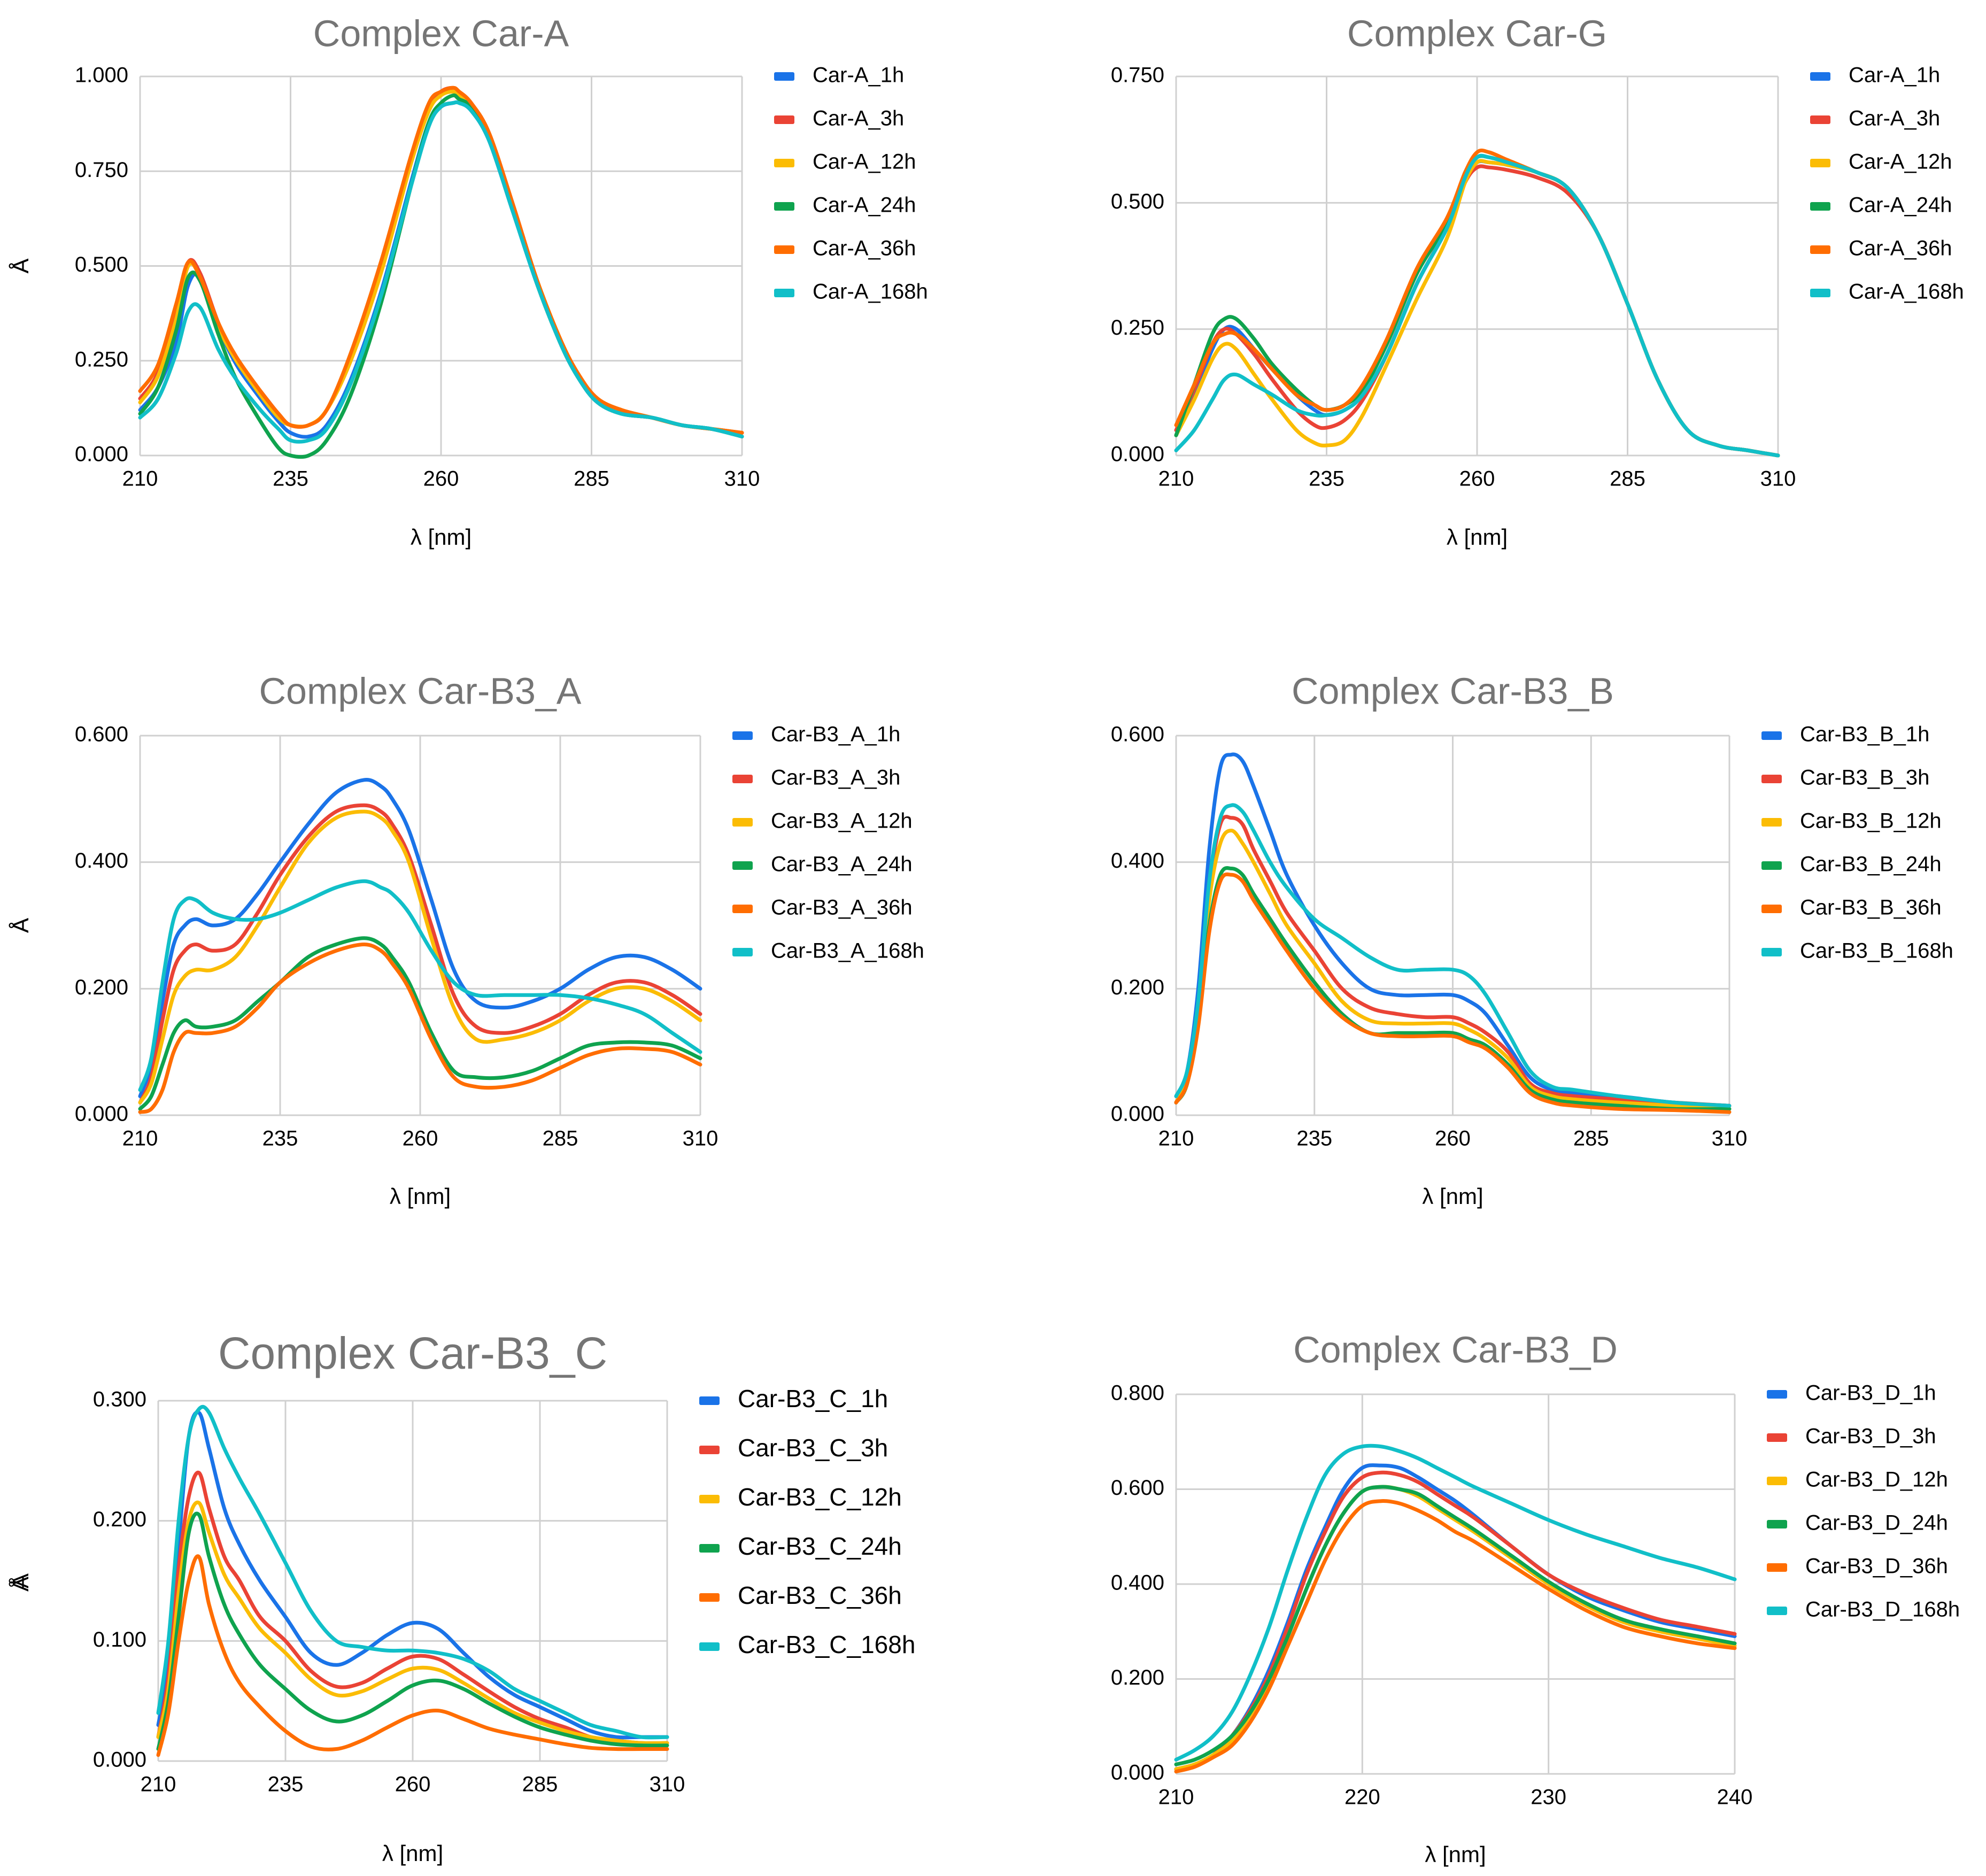  I want to click on series-line-Car-A_168h, so click(1477, 305).